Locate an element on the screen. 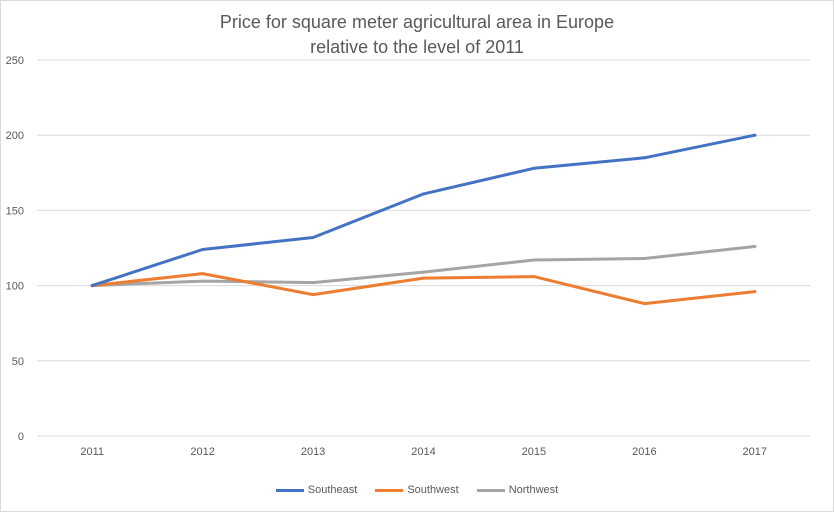  legend-item-southwest: Southwest is located at coordinates (417, 490).